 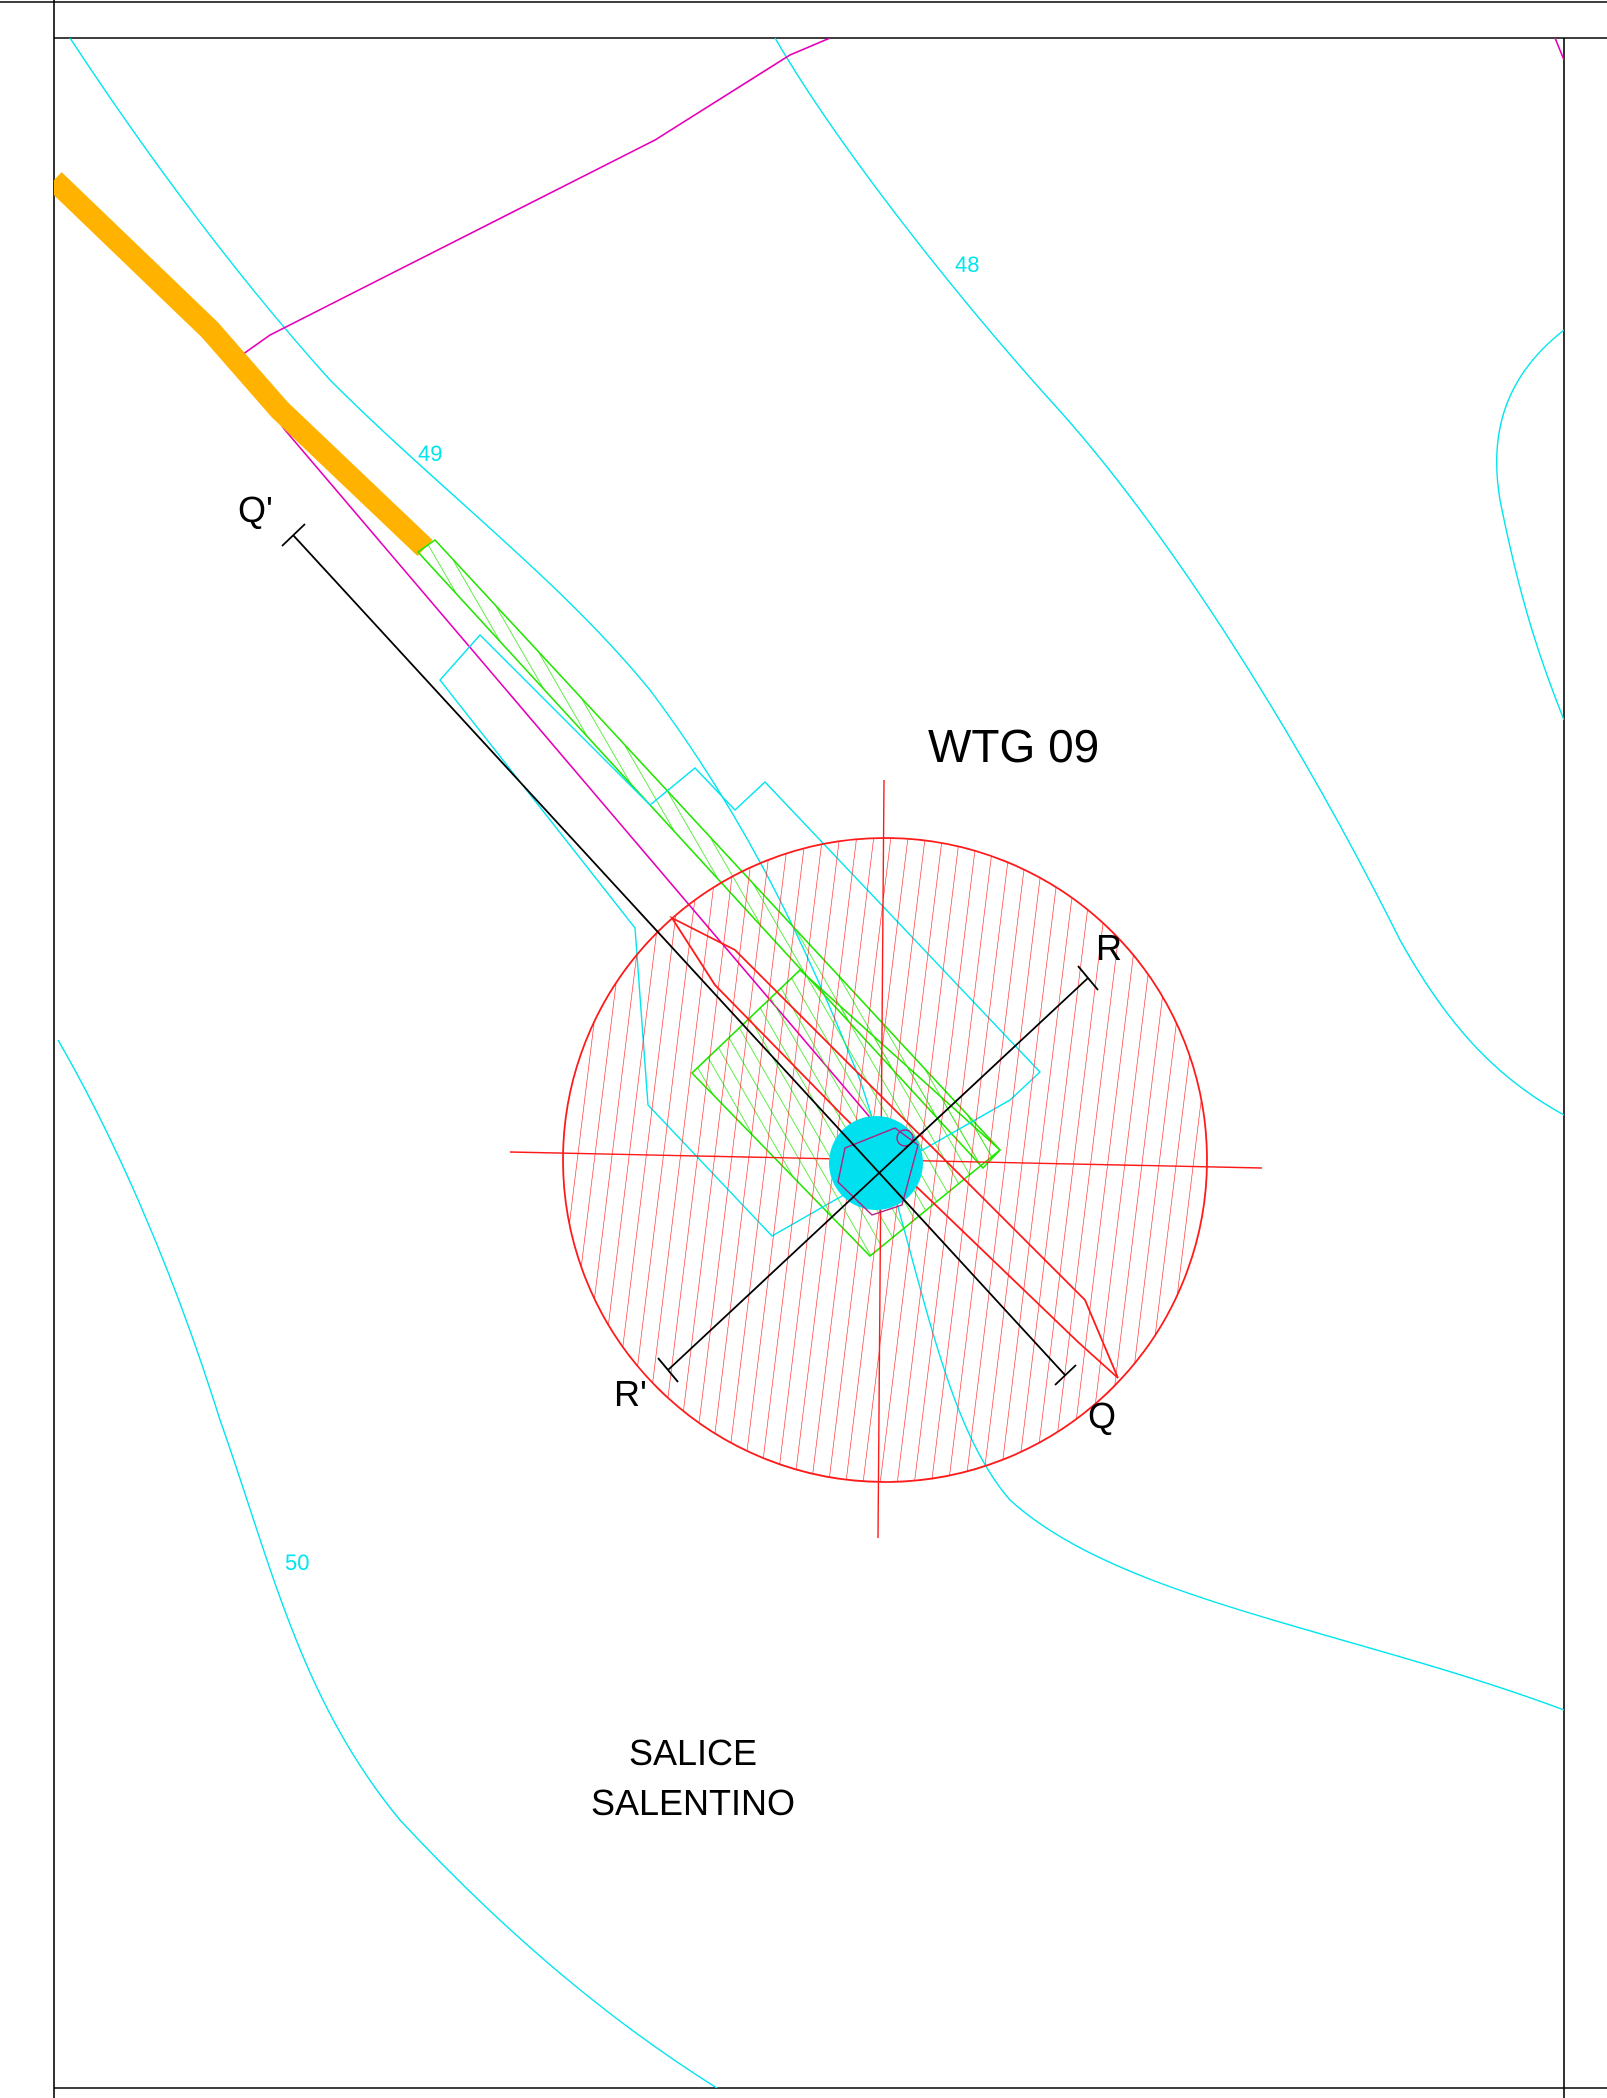 I want to click on contour-label-48: 48, so click(x=967, y=264).